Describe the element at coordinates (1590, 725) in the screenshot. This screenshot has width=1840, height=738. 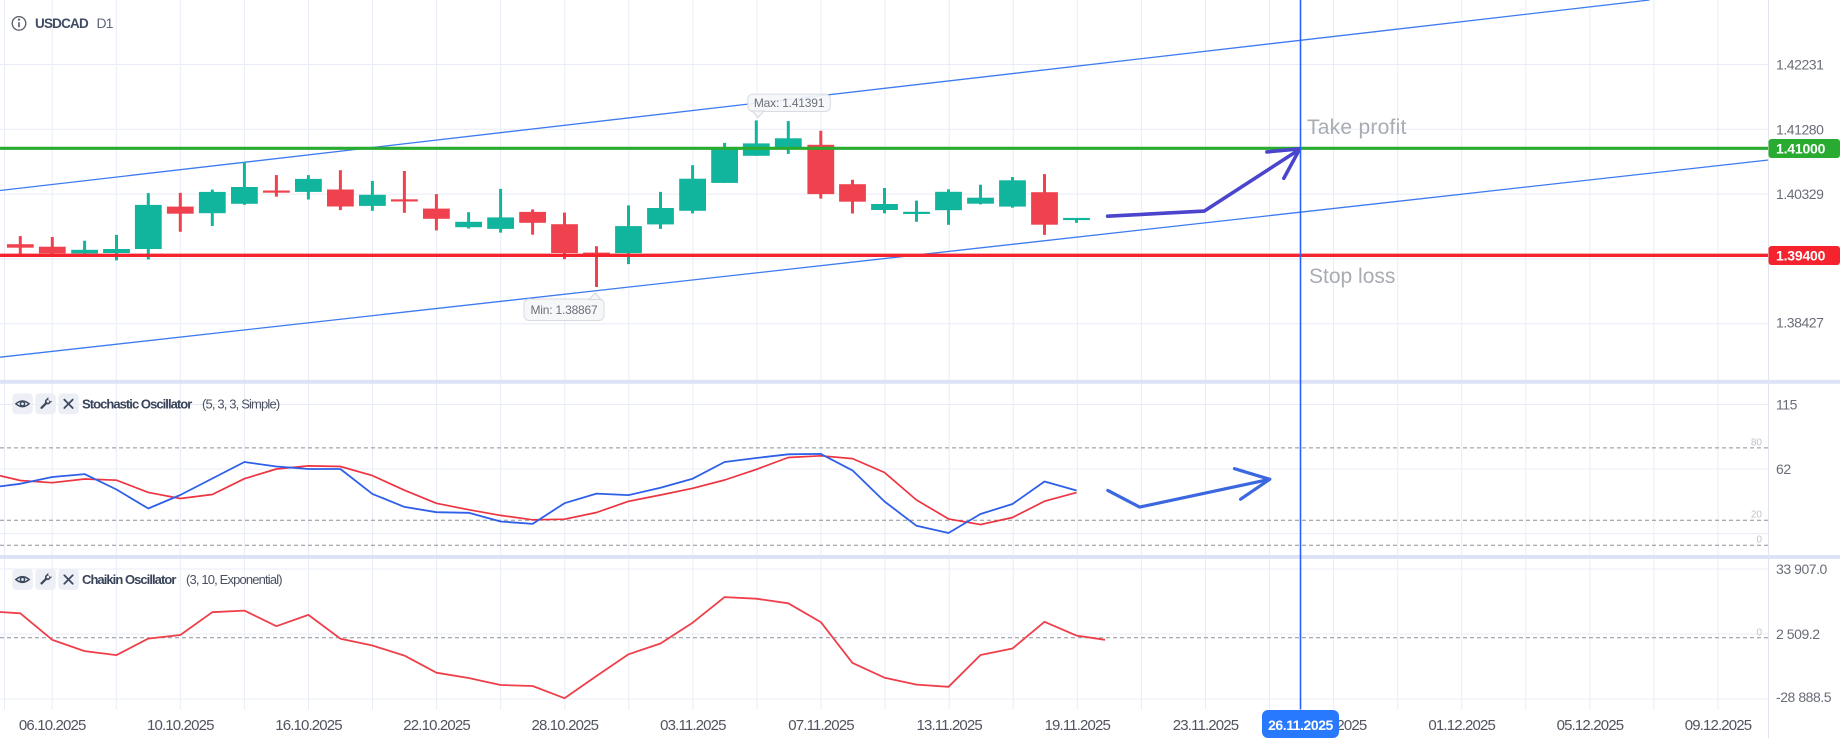
I see `svg-text: 05.12.2025` at that location.